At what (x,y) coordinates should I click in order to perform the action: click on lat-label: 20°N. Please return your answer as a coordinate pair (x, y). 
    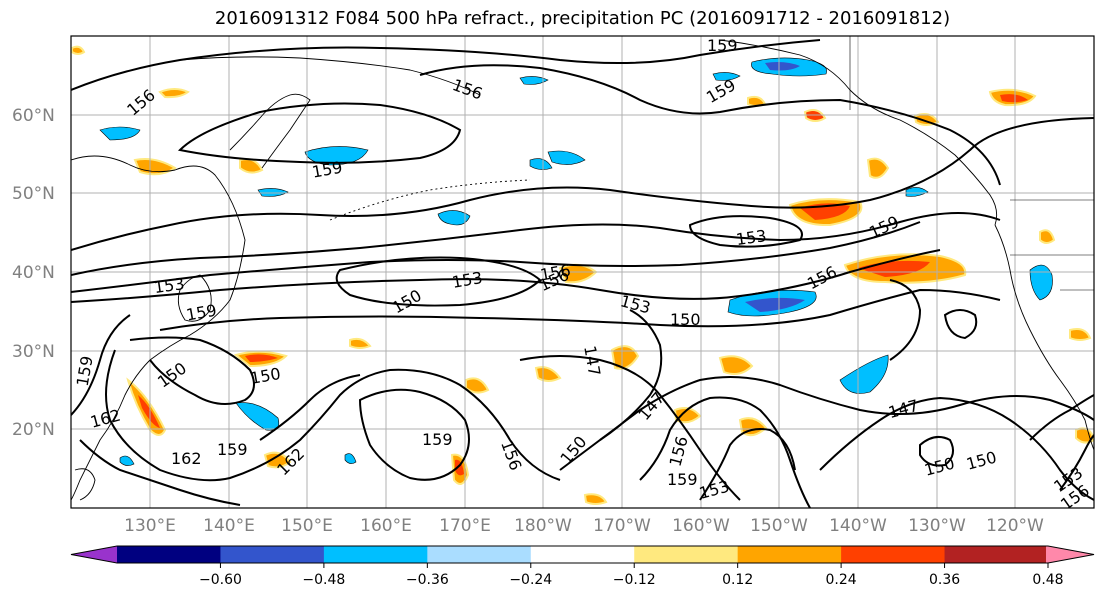
    Looking at the image, I should click on (33, 430).